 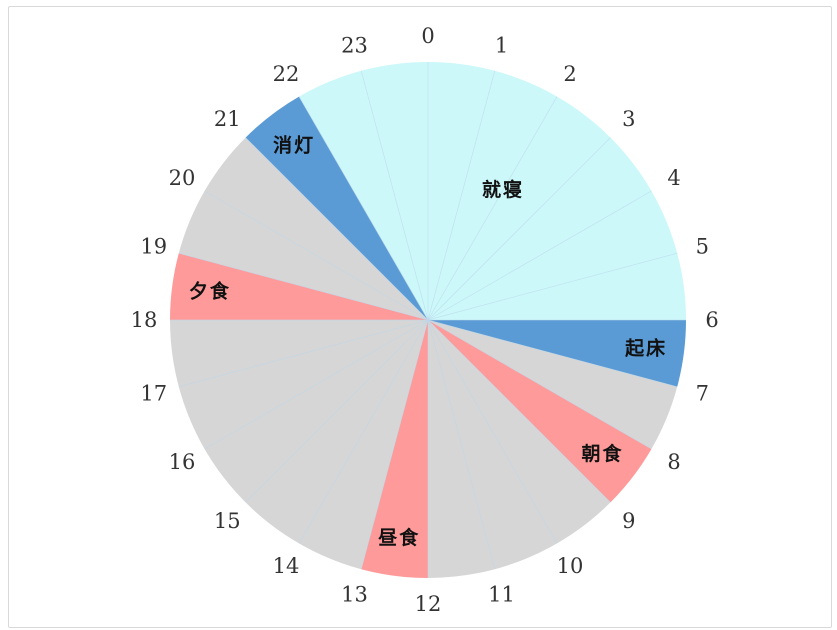 What do you see at coordinates (501, 594) in the screenshot?
I see `hour-label-11: 11` at bounding box center [501, 594].